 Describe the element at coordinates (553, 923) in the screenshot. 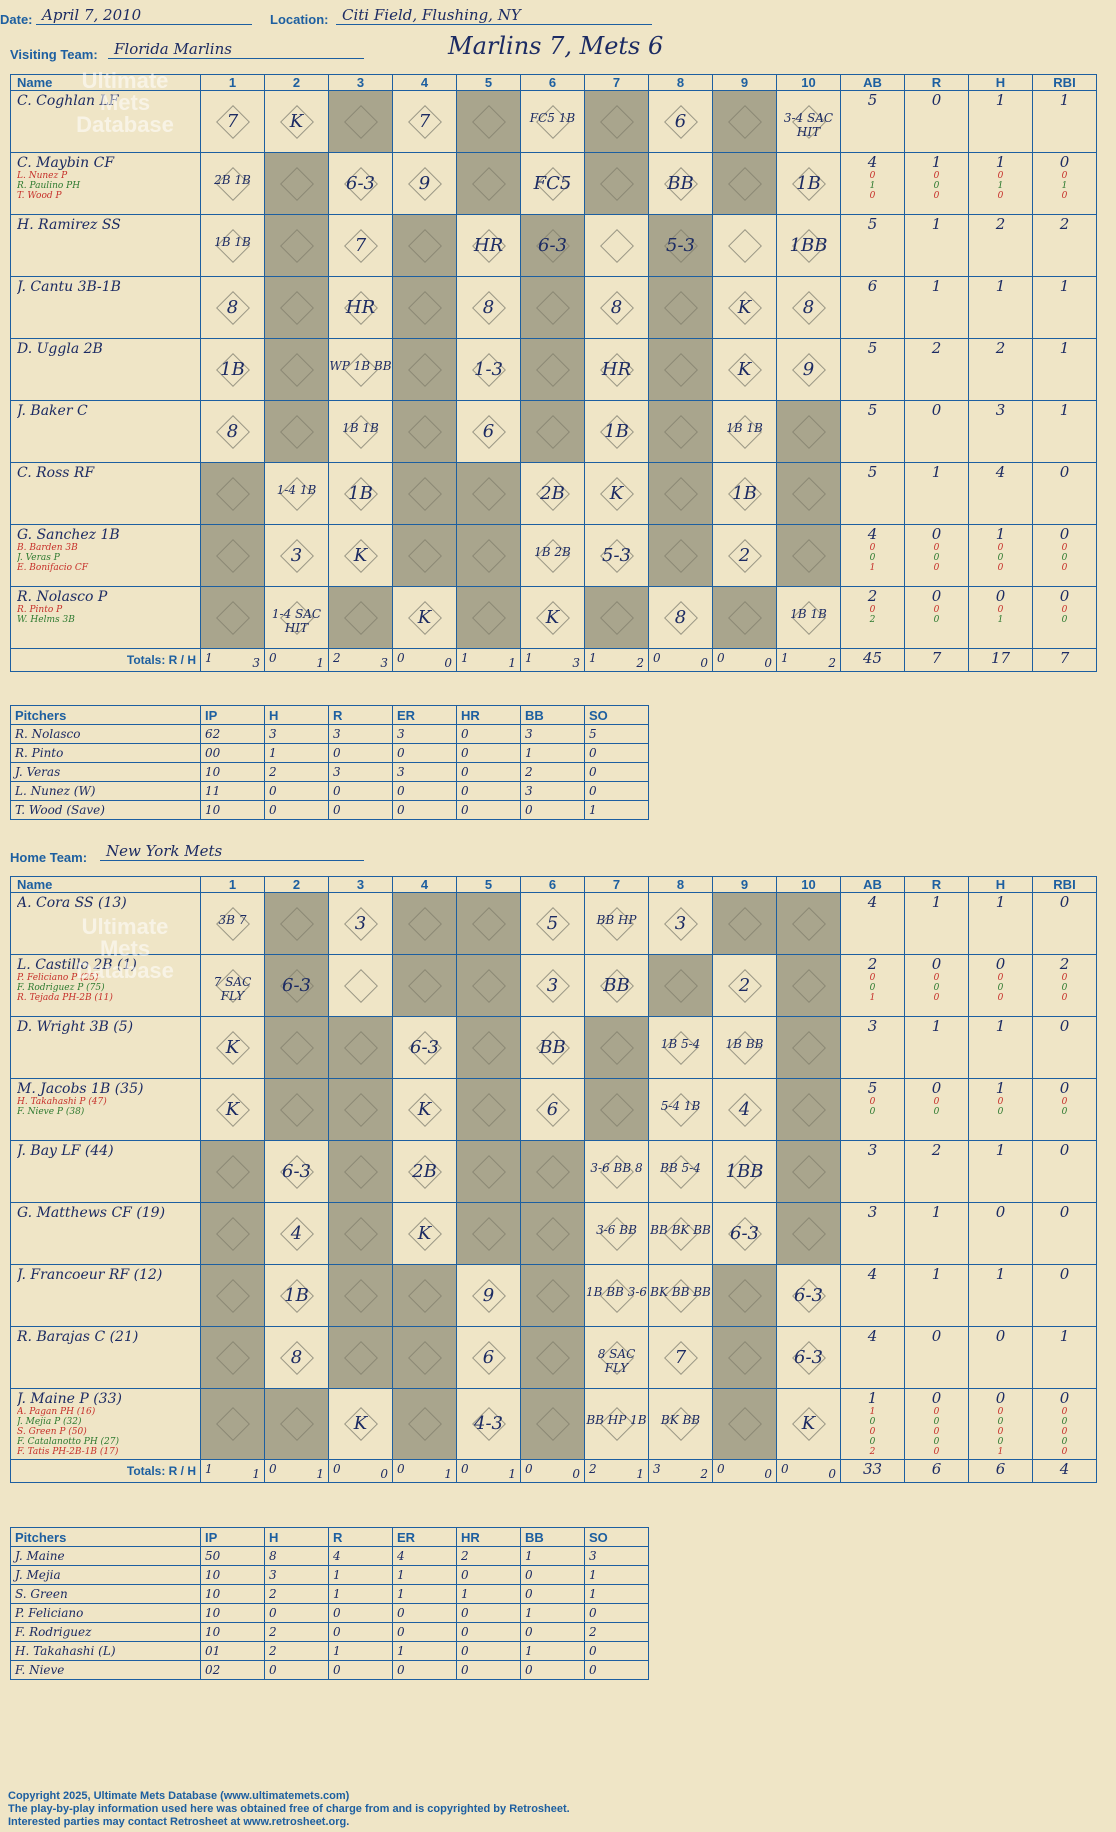

I see `batter-row: A. Cora SS (13) 3B 7 3 5 BB HP 3 4 1 1 0` at that location.